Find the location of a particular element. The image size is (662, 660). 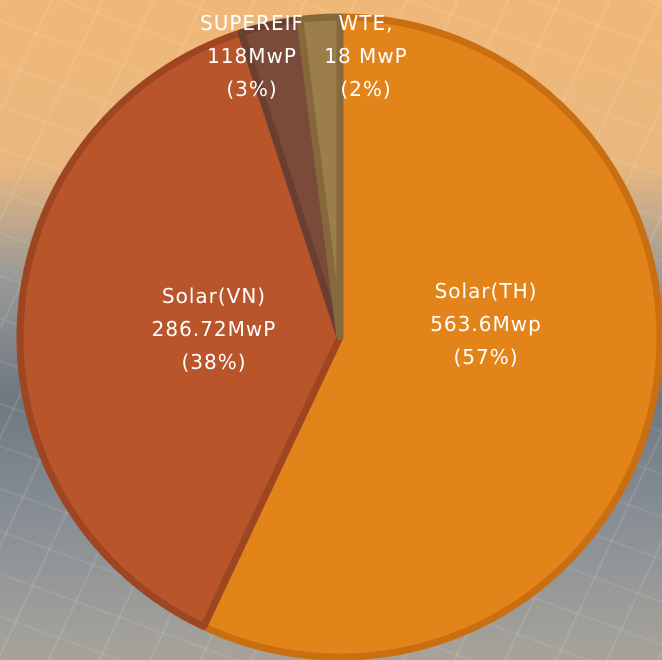

slice-capacity: 563.6Mwp is located at coordinates (486, 324).